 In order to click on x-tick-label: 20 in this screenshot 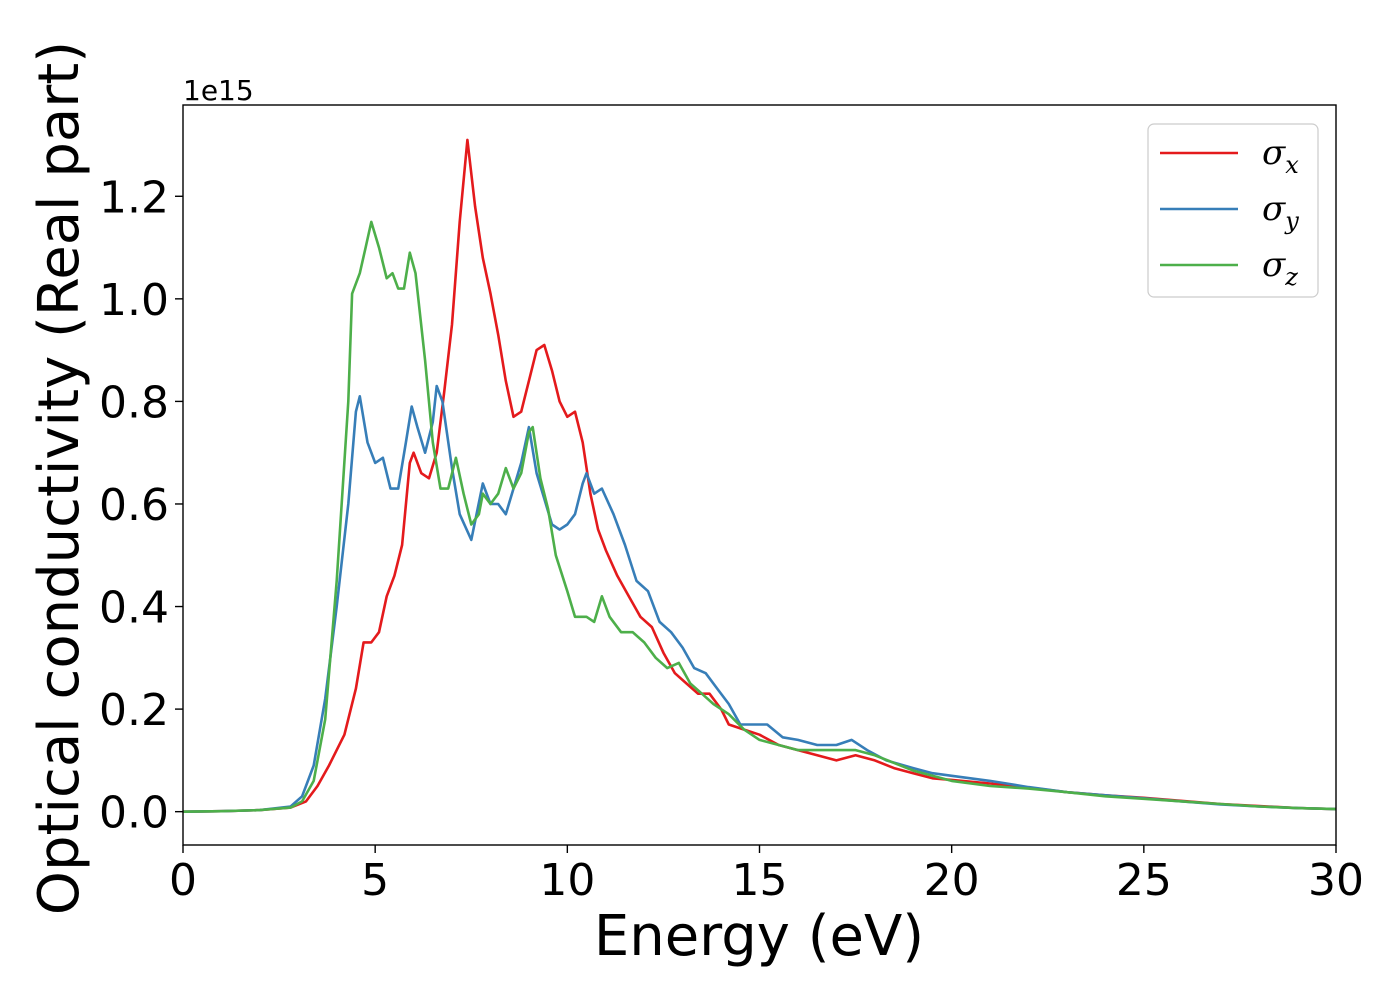, I will do `click(952, 880)`.